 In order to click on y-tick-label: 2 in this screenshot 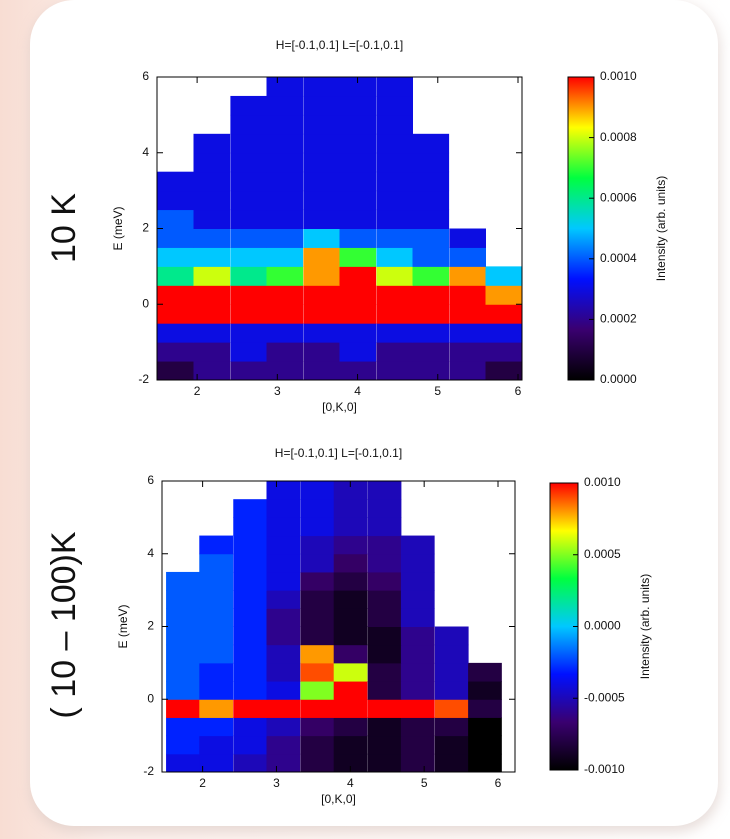, I will do `click(145, 228)`.